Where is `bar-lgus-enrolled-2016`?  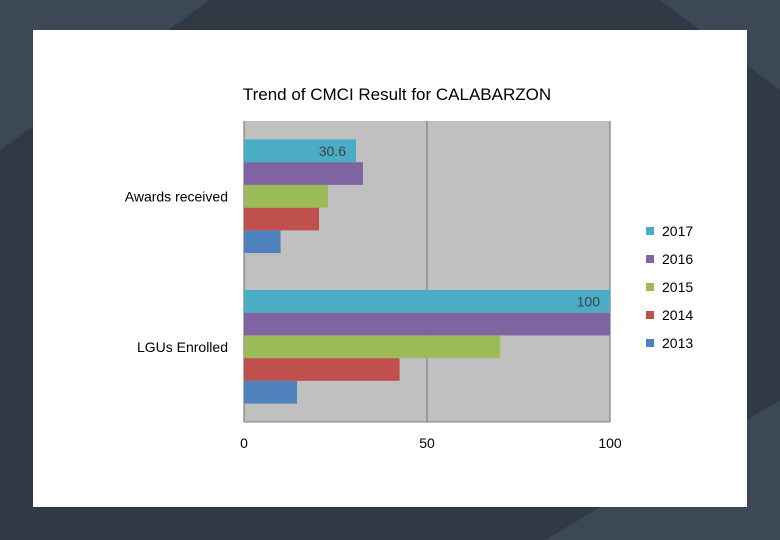
bar-lgus-enrolled-2016 is located at coordinates (427, 324).